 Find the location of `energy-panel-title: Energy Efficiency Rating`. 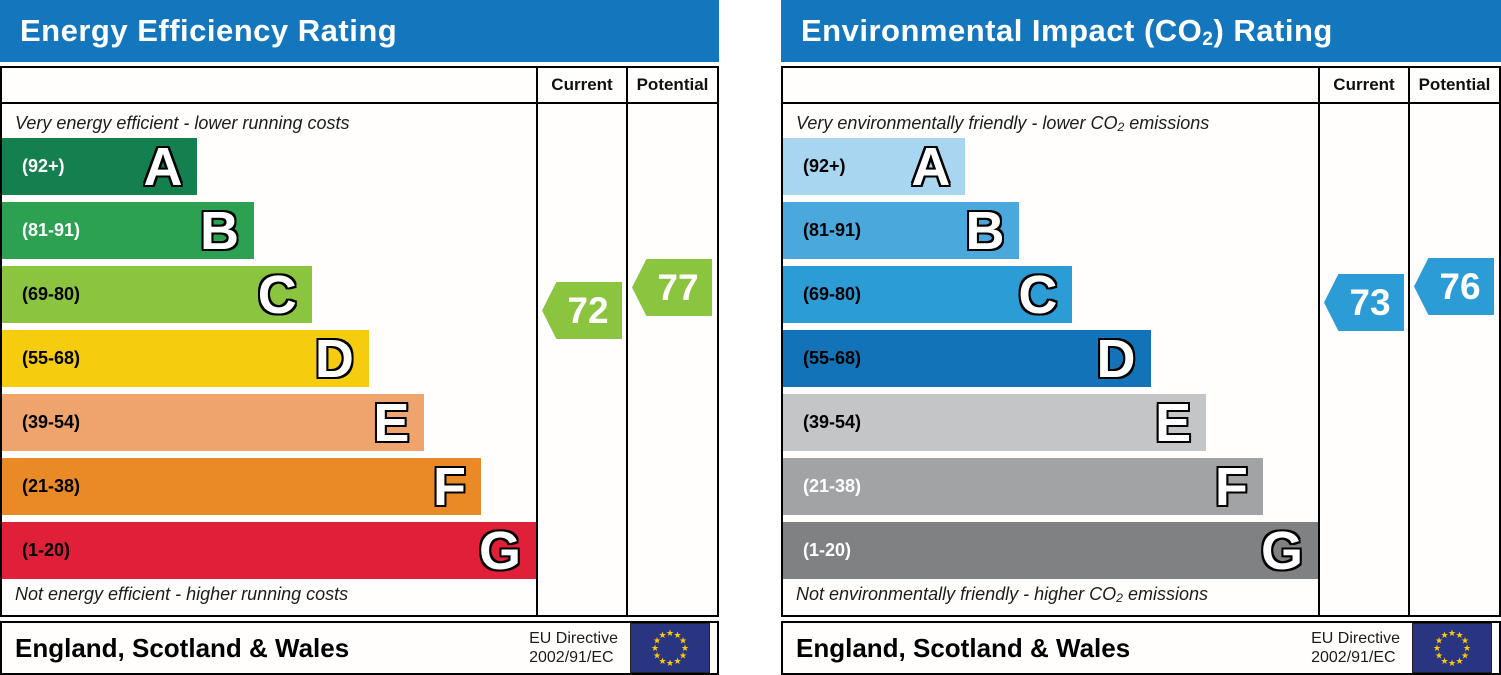

energy-panel-title: Energy Efficiency Rating is located at coordinates (209, 30).